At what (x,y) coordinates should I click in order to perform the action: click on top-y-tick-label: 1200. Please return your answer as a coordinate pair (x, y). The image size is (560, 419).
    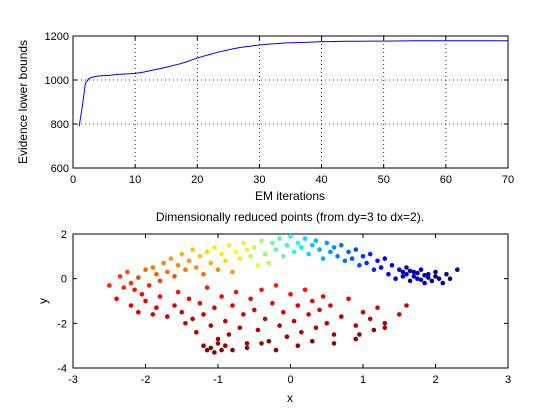
    Looking at the image, I should click on (57, 37).